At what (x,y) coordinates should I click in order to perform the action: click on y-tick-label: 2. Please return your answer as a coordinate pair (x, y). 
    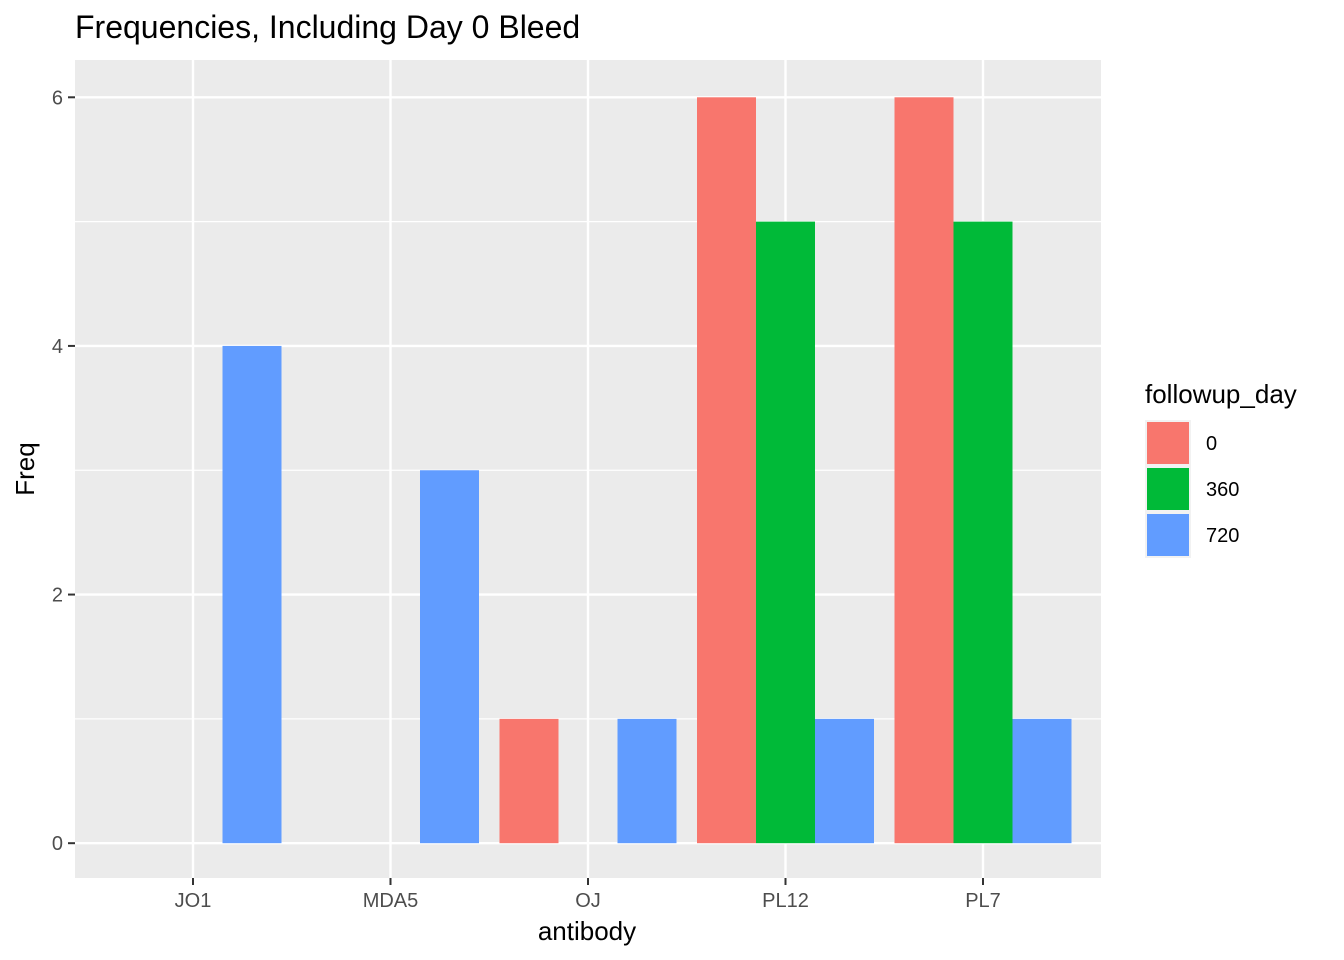
    Looking at the image, I should click on (57, 596).